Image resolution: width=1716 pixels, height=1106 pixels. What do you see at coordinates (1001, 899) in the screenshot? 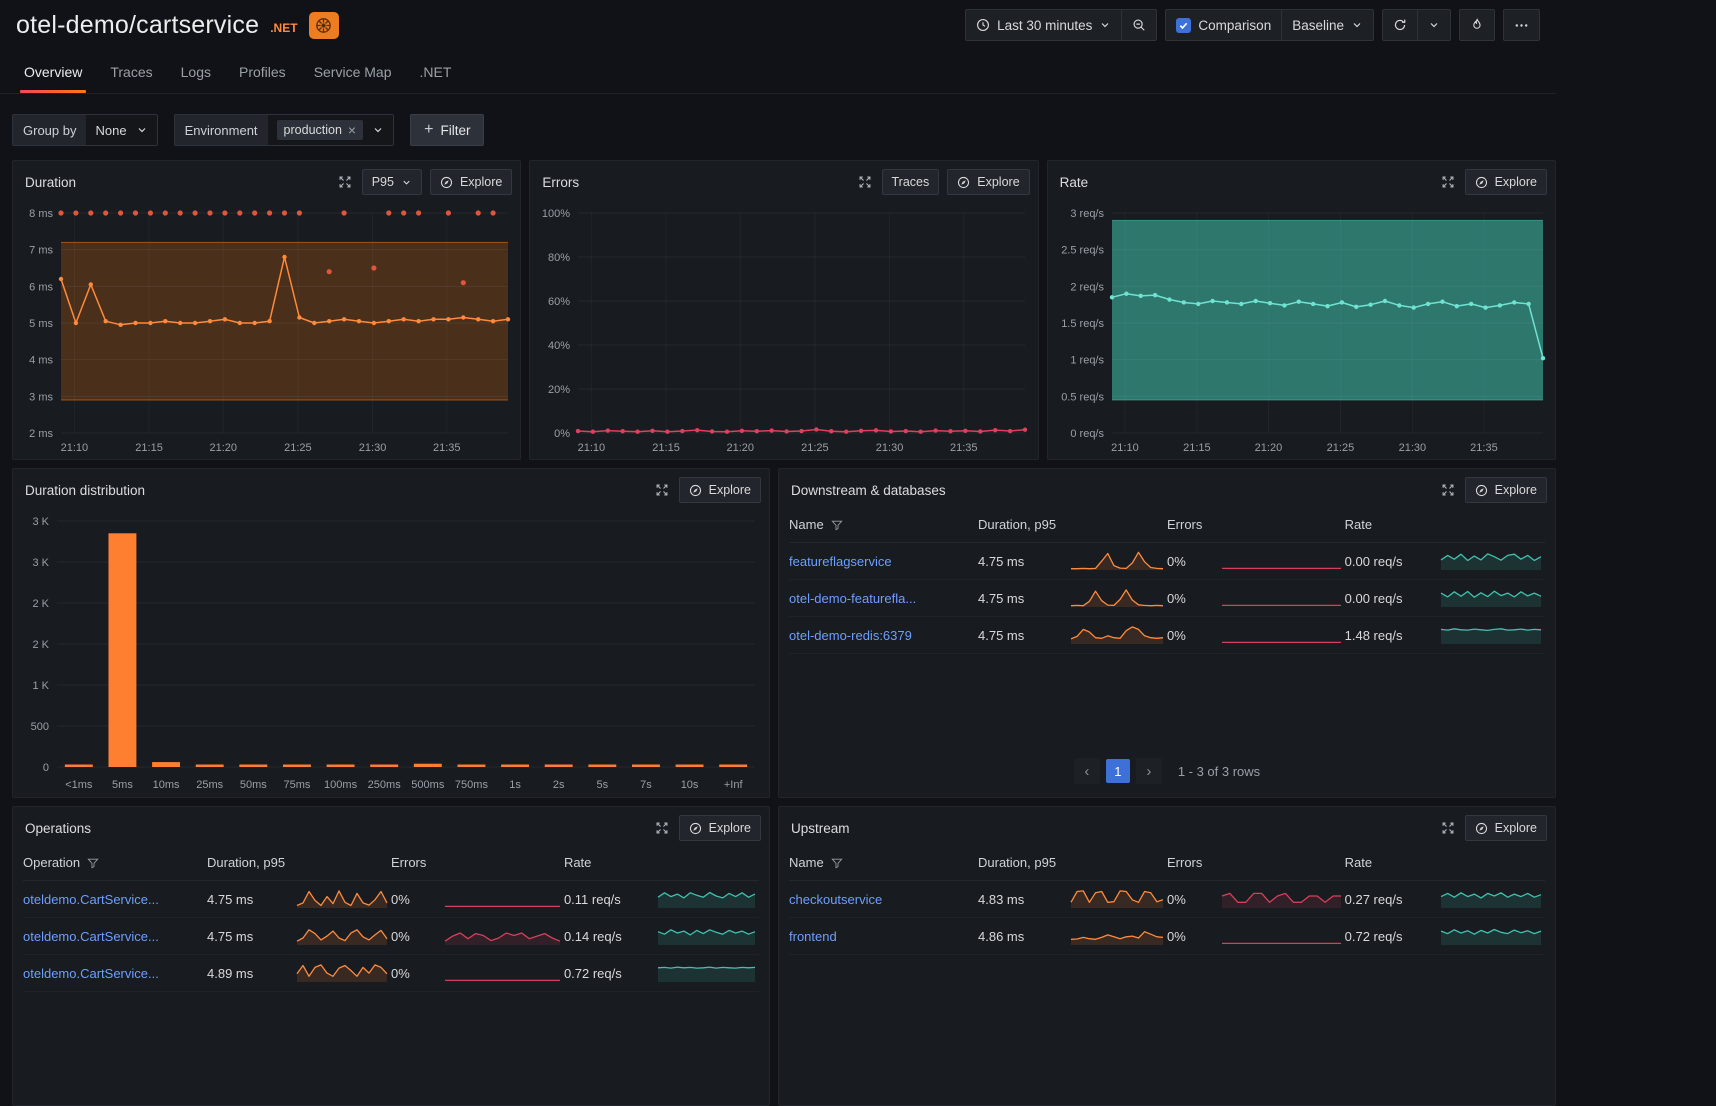
I see `duration-value: 4.83 ms` at bounding box center [1001, 899].